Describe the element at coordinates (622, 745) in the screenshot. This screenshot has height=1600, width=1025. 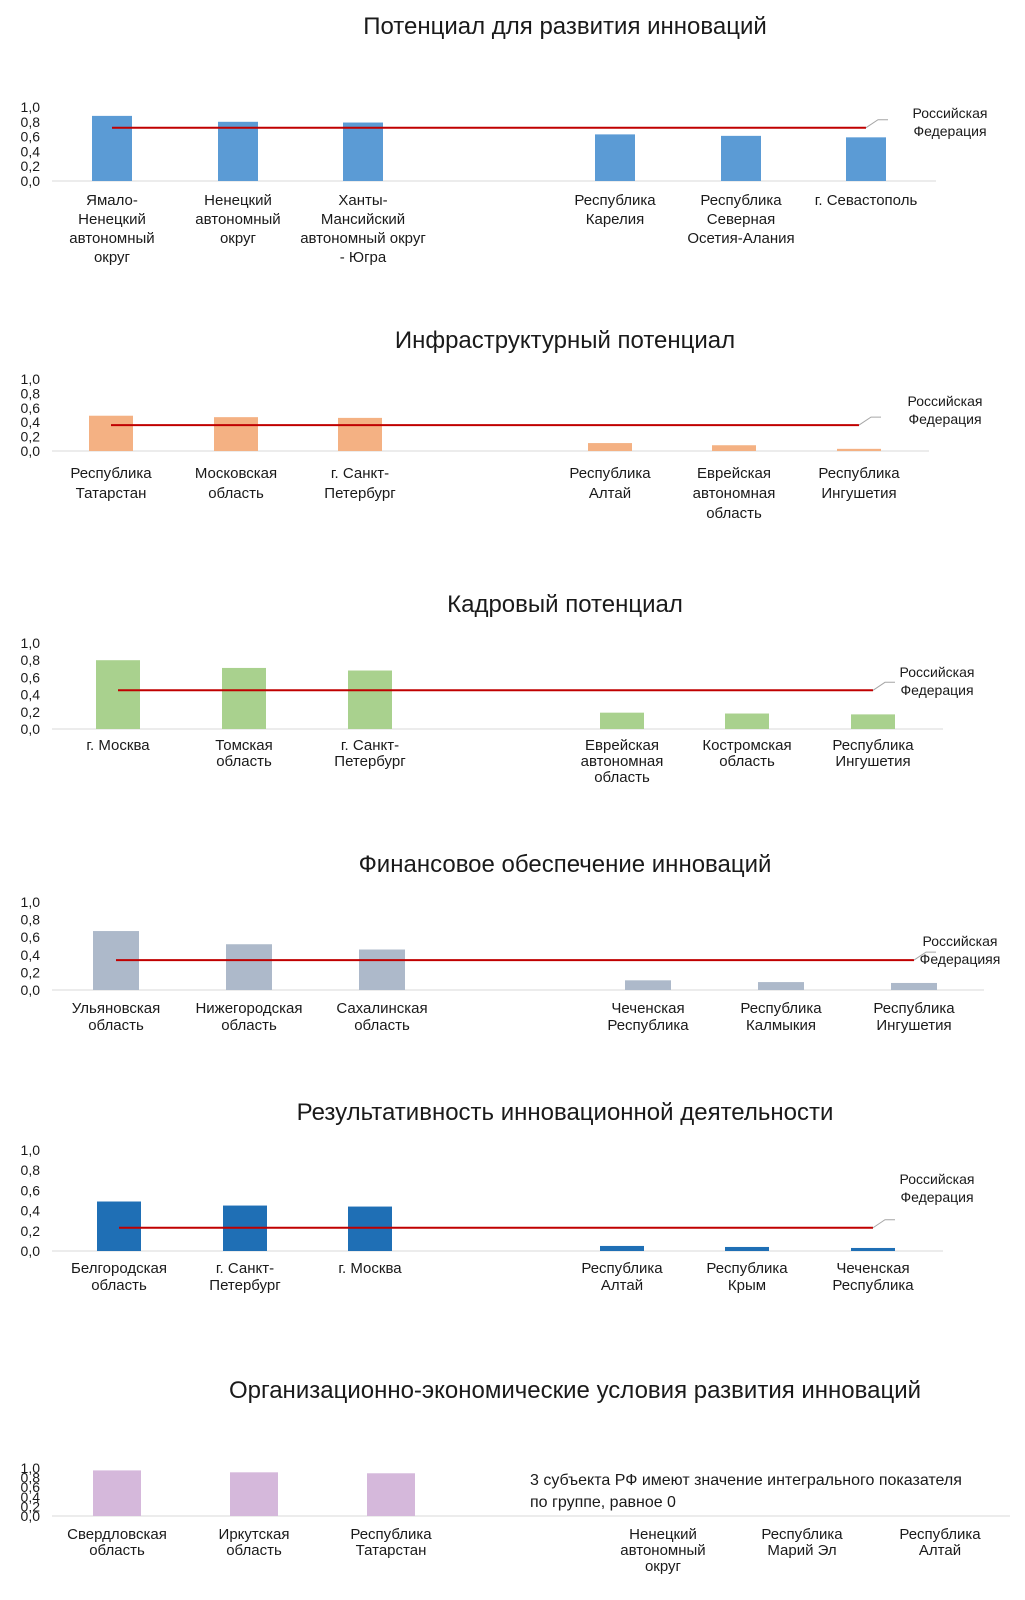
I see `category-label-line: Еврейская` at that location.